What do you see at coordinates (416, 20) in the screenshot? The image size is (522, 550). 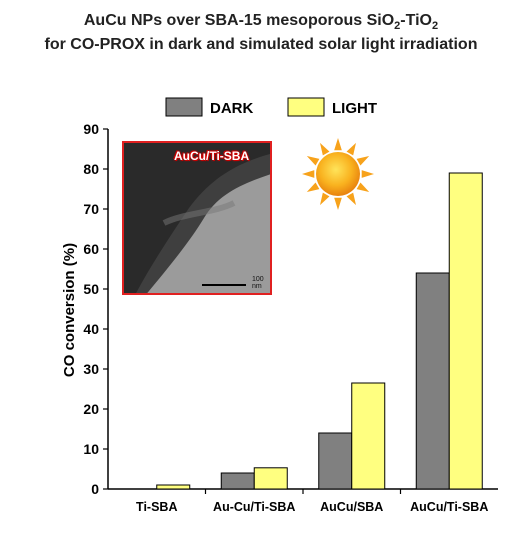 I see `title-text-b: -TiO` at bounding box center [416, 20].